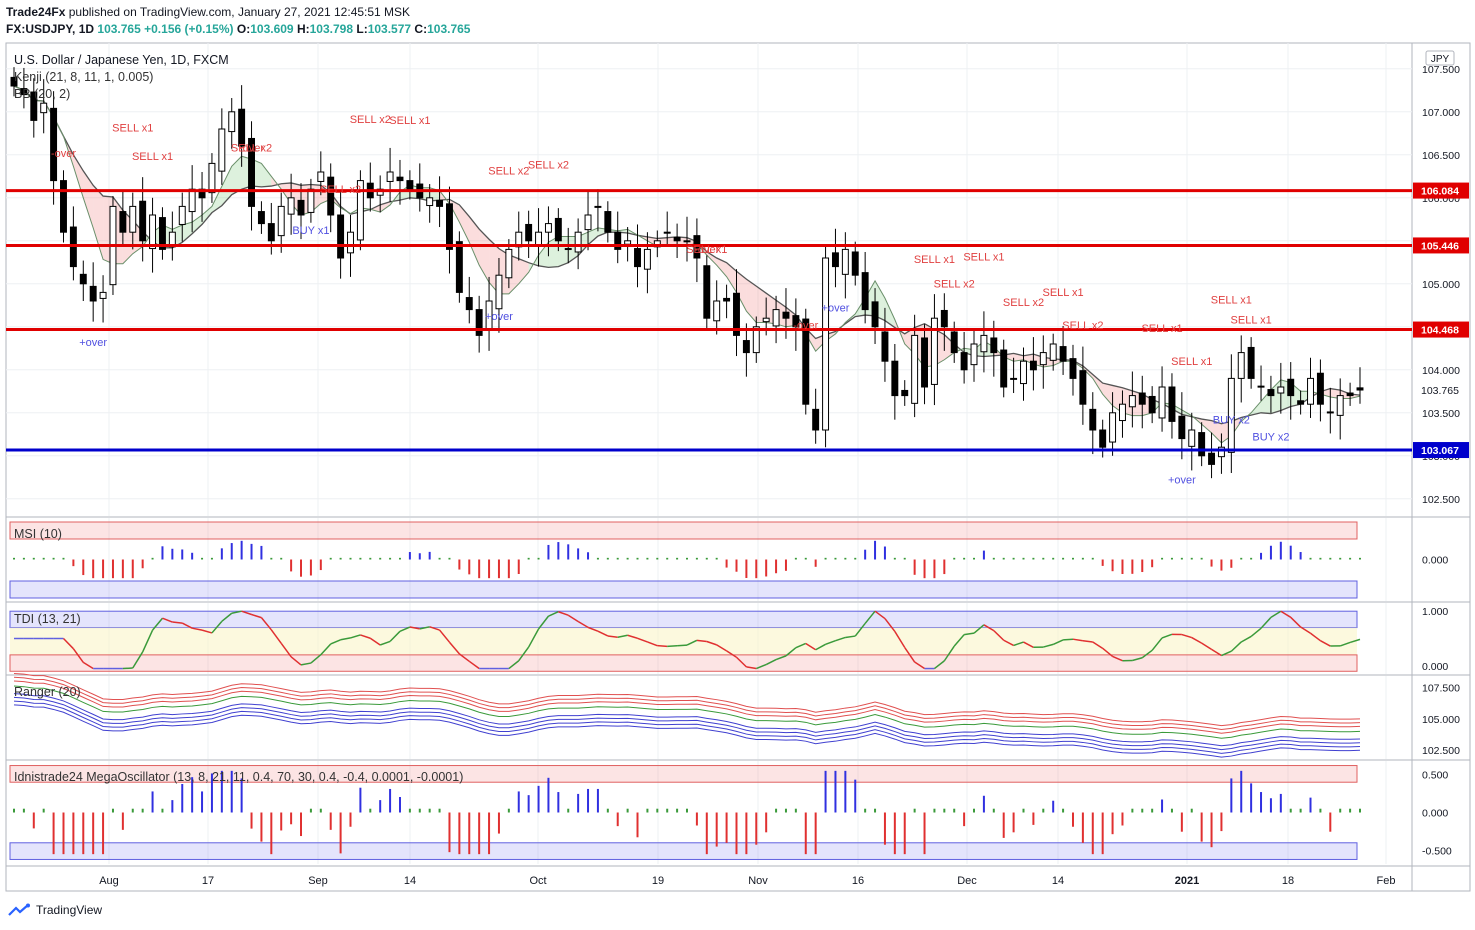  I want to click on price-change: +0.156 (+0.15%), so click(189, 29).